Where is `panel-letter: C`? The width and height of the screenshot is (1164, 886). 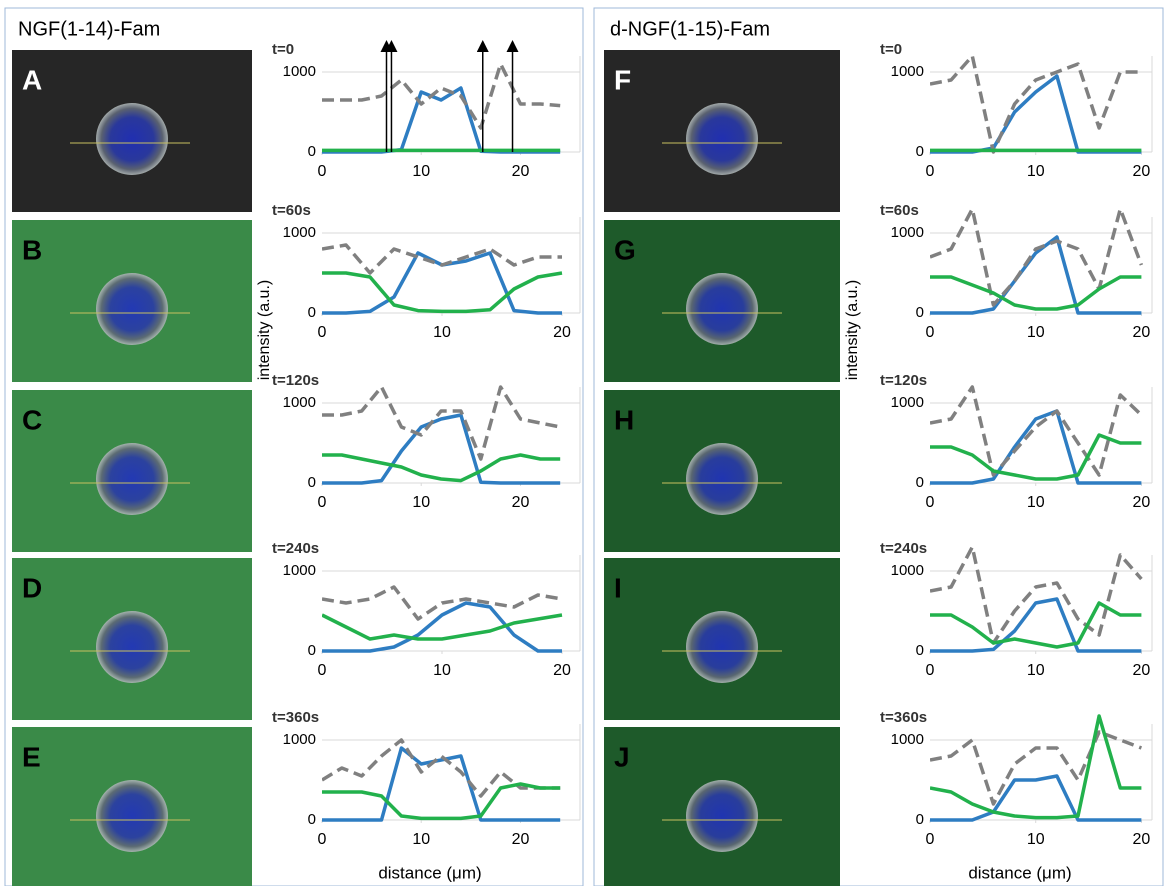 panel-letter: C is located at coordinates (32, 419).